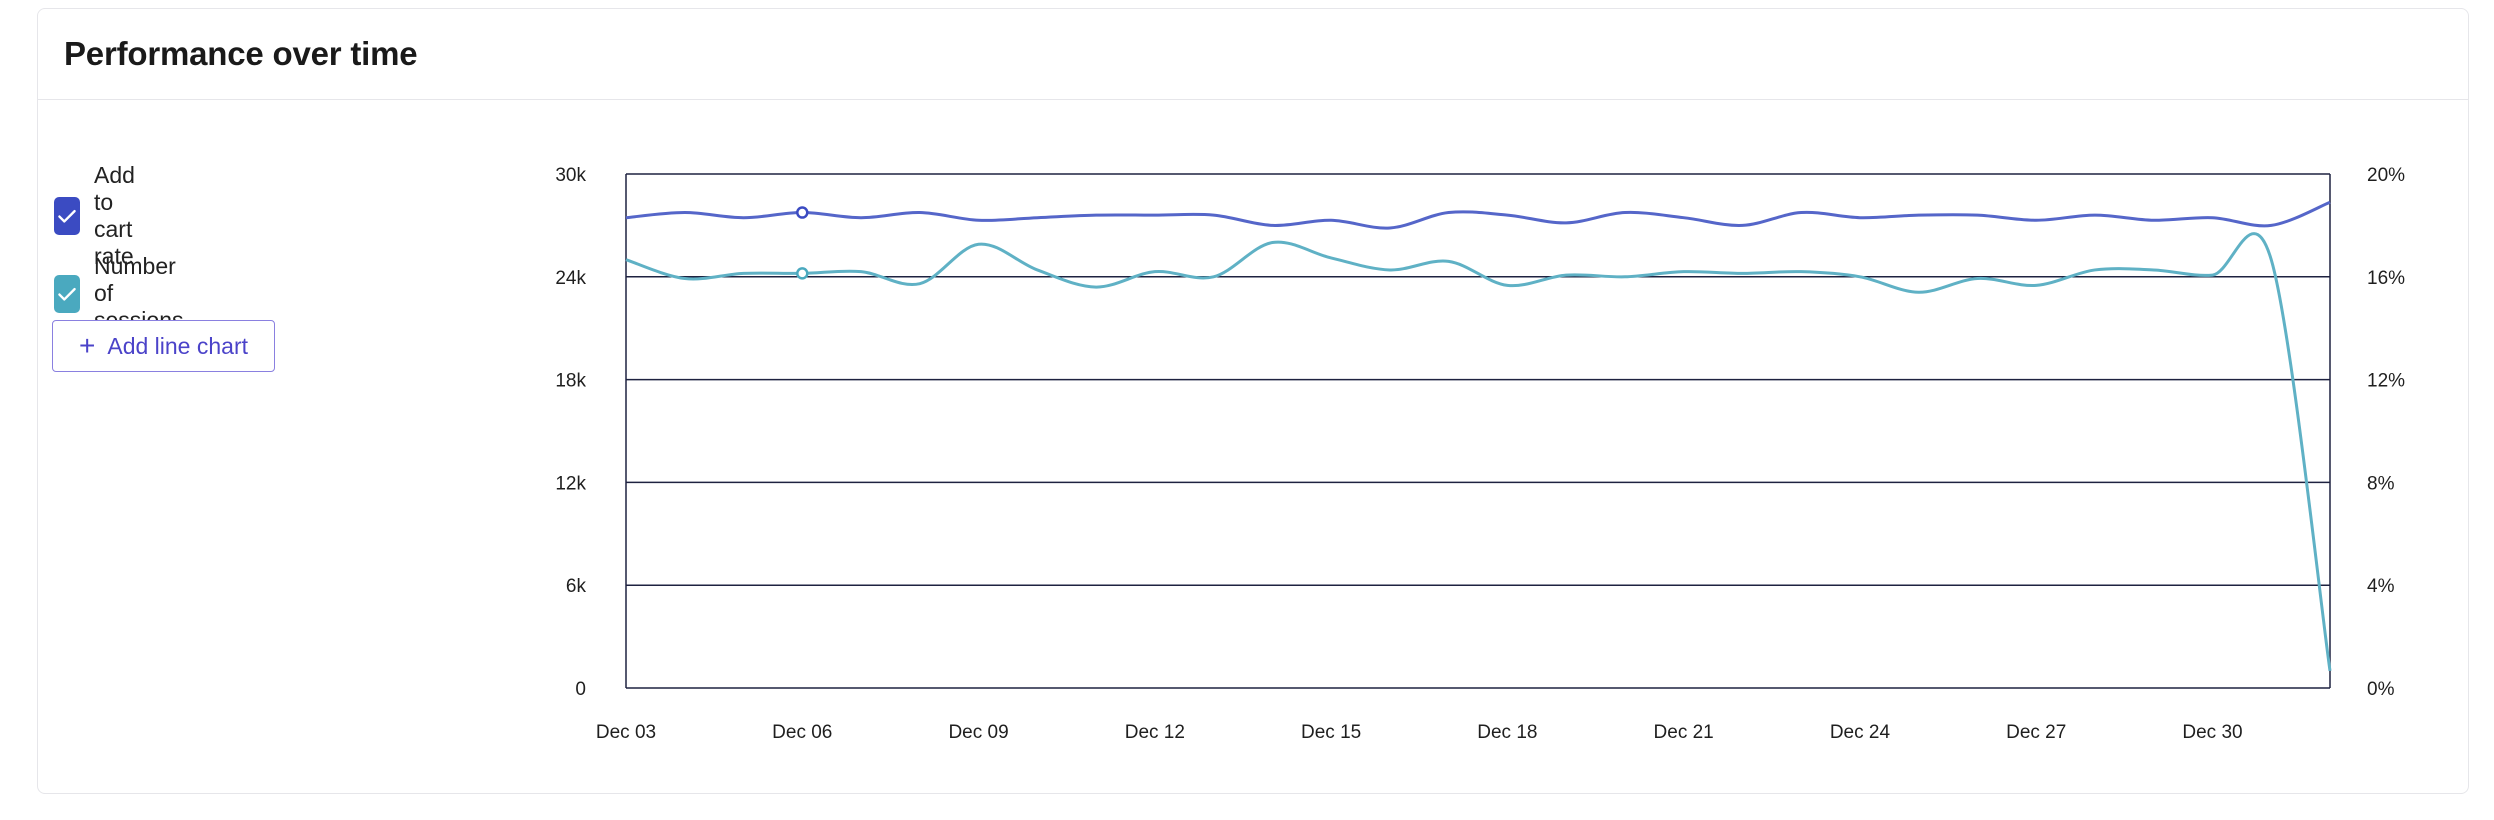  I want to click on x-tick-label: Dec 12, so click(1155, 732).